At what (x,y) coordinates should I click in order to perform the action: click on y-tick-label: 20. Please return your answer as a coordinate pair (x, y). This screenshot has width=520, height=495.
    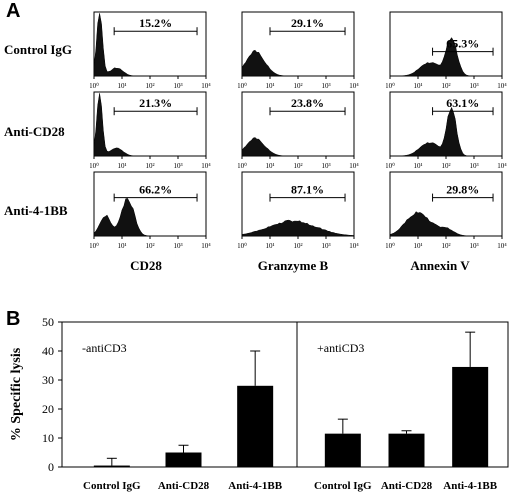
    Looking at the image, I should click on (48, 409).